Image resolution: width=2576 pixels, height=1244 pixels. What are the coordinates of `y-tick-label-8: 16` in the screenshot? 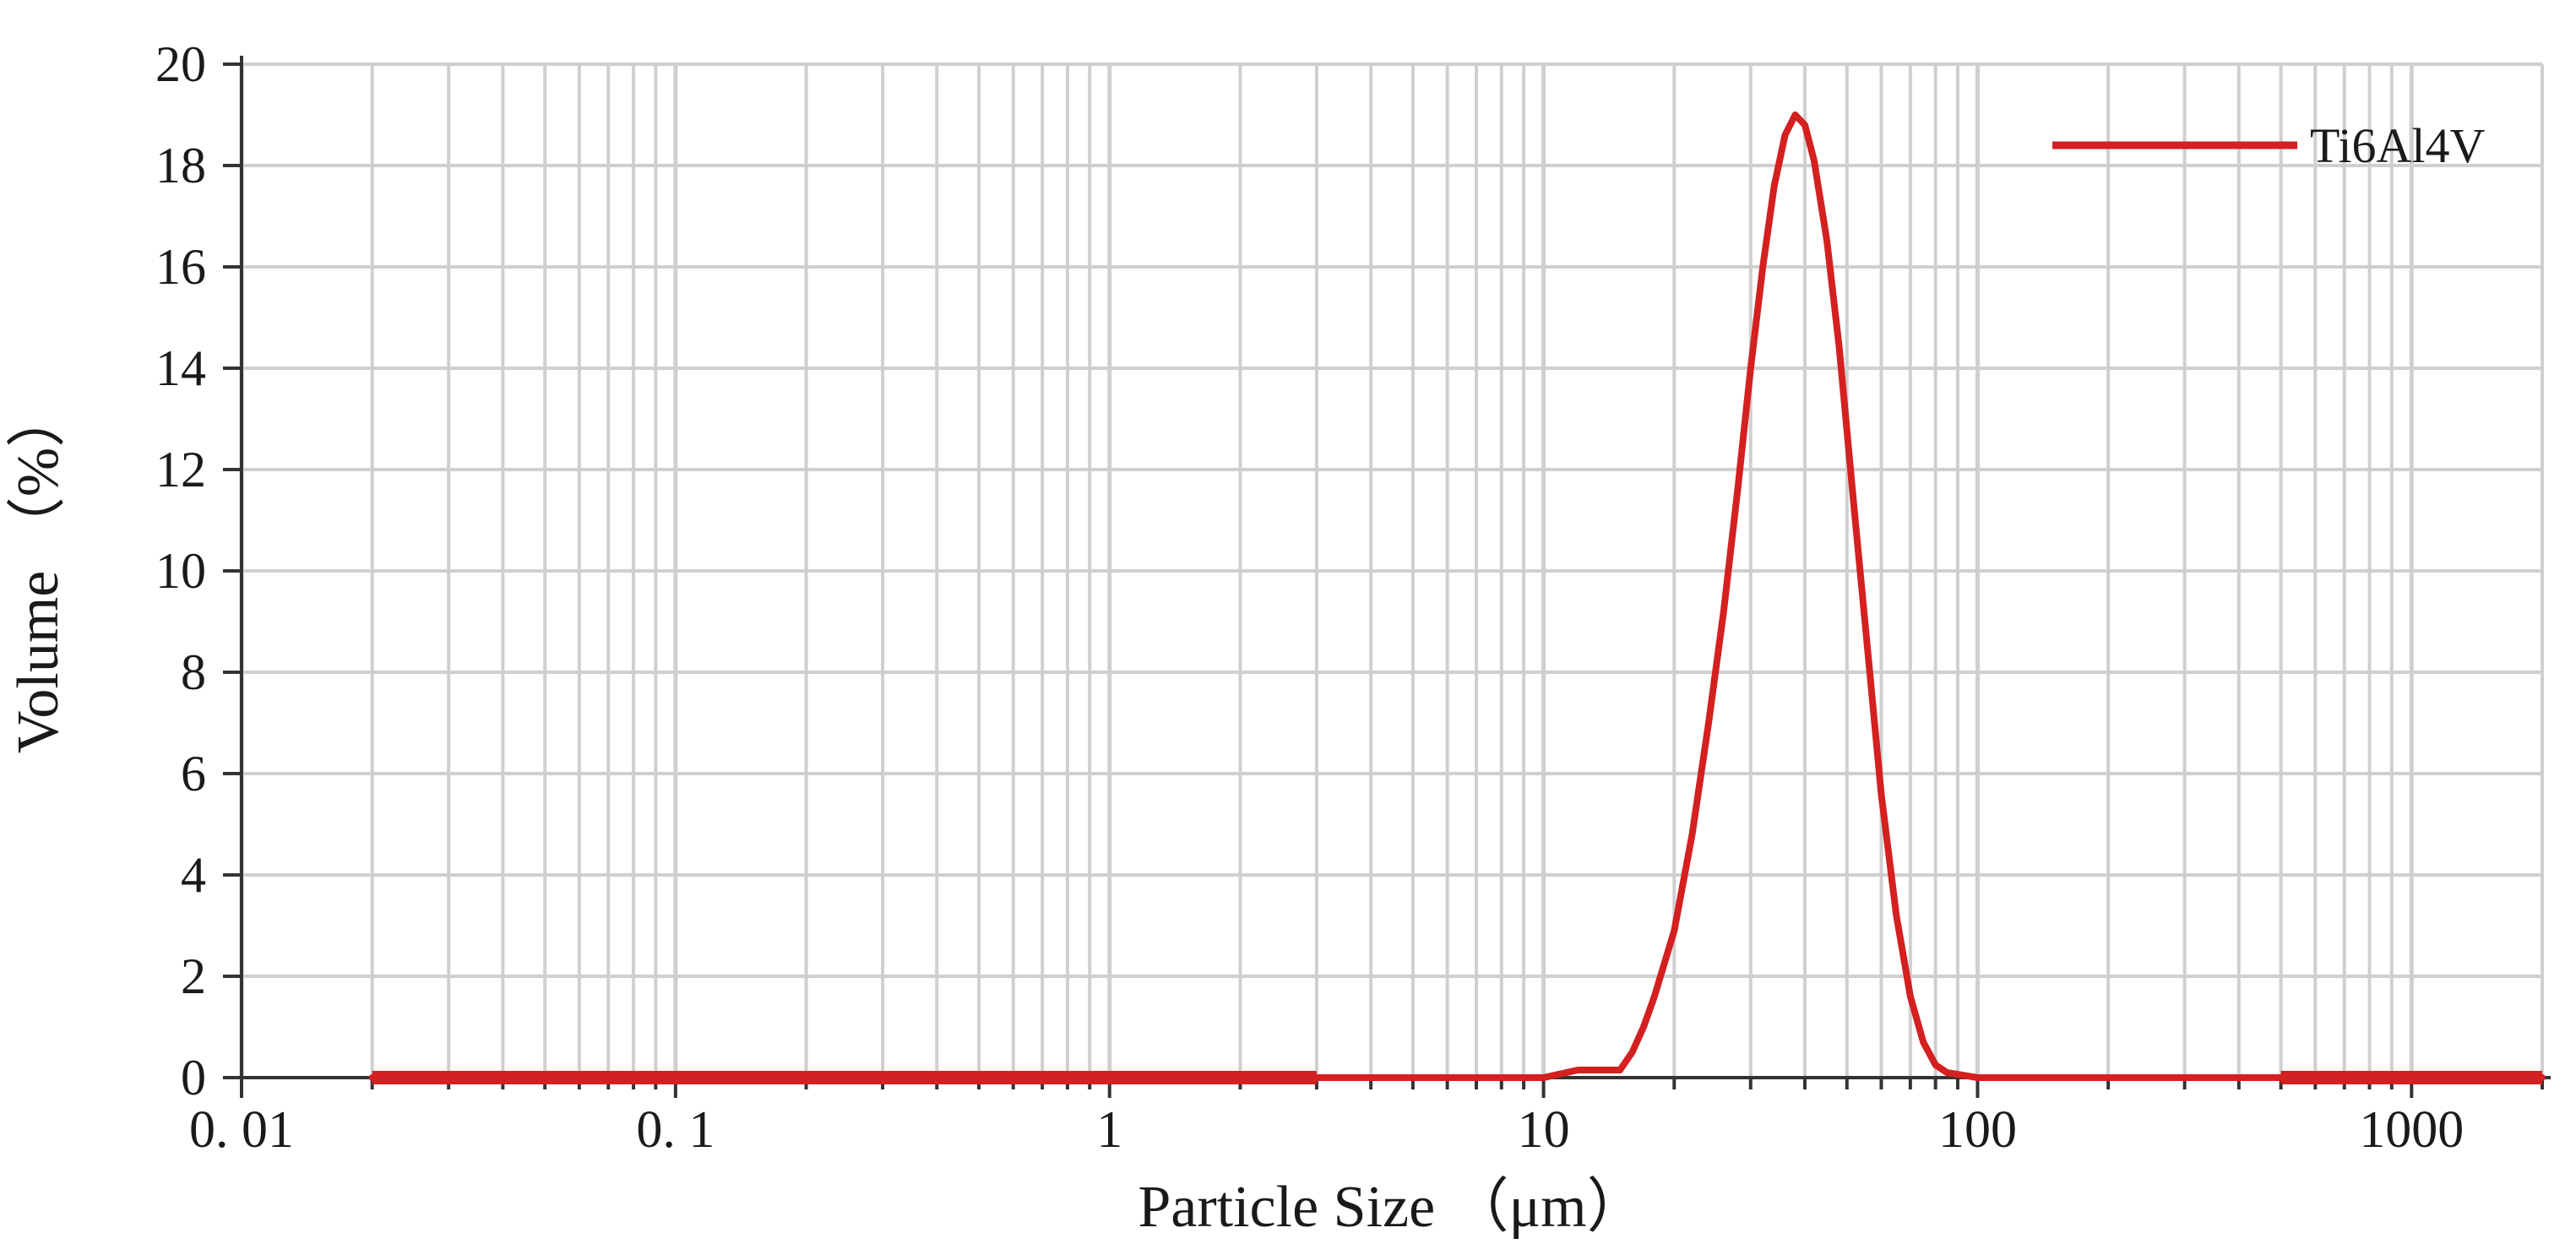 It's located at (180, 267).